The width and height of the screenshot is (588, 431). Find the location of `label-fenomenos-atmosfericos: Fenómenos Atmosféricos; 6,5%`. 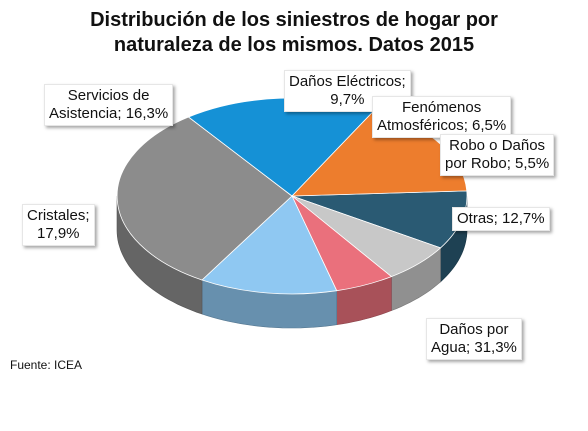

label-fenomenos-atmosfericos: Fenómenos Atmosféricos; 6,5% is located at coordinates (442, 117).